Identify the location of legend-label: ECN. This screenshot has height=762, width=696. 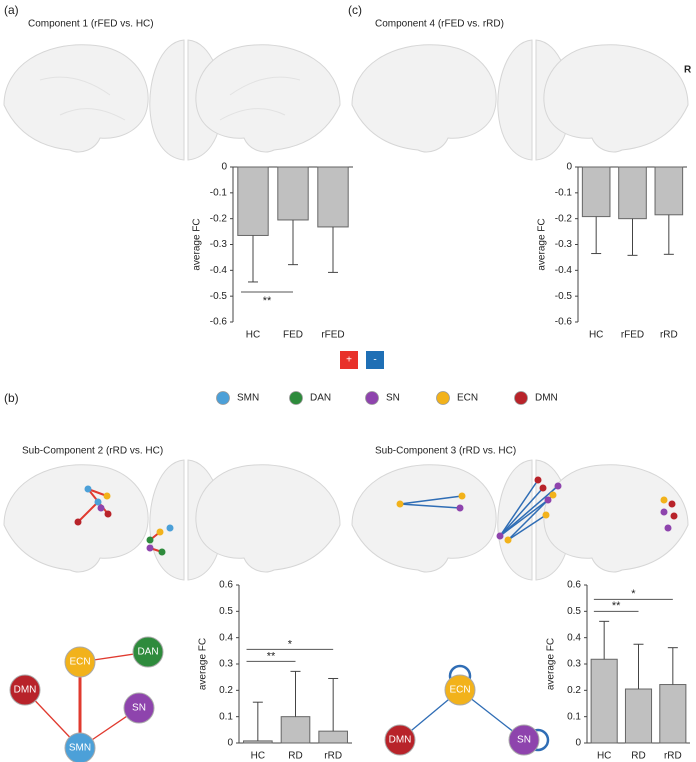
(467, 398).